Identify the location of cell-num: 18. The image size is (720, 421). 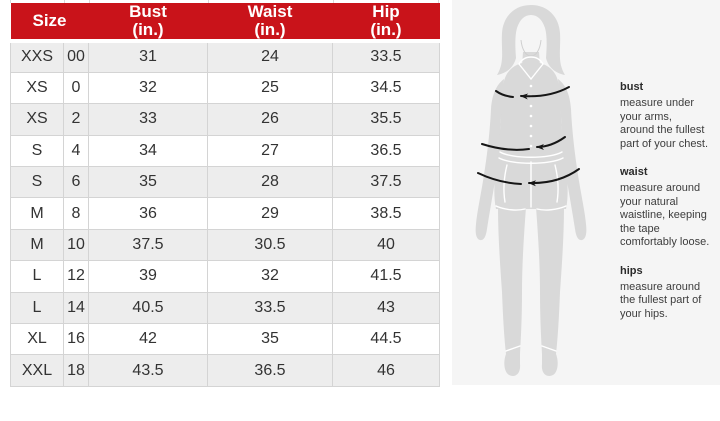
(76, 370).